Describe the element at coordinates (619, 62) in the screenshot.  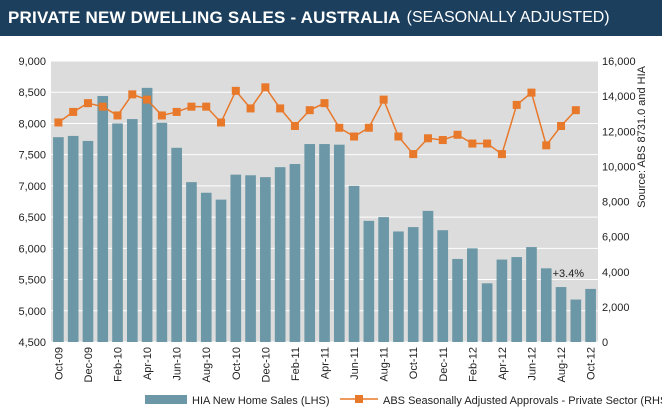
I see `y-right-tick-label: 16,000` at that location.